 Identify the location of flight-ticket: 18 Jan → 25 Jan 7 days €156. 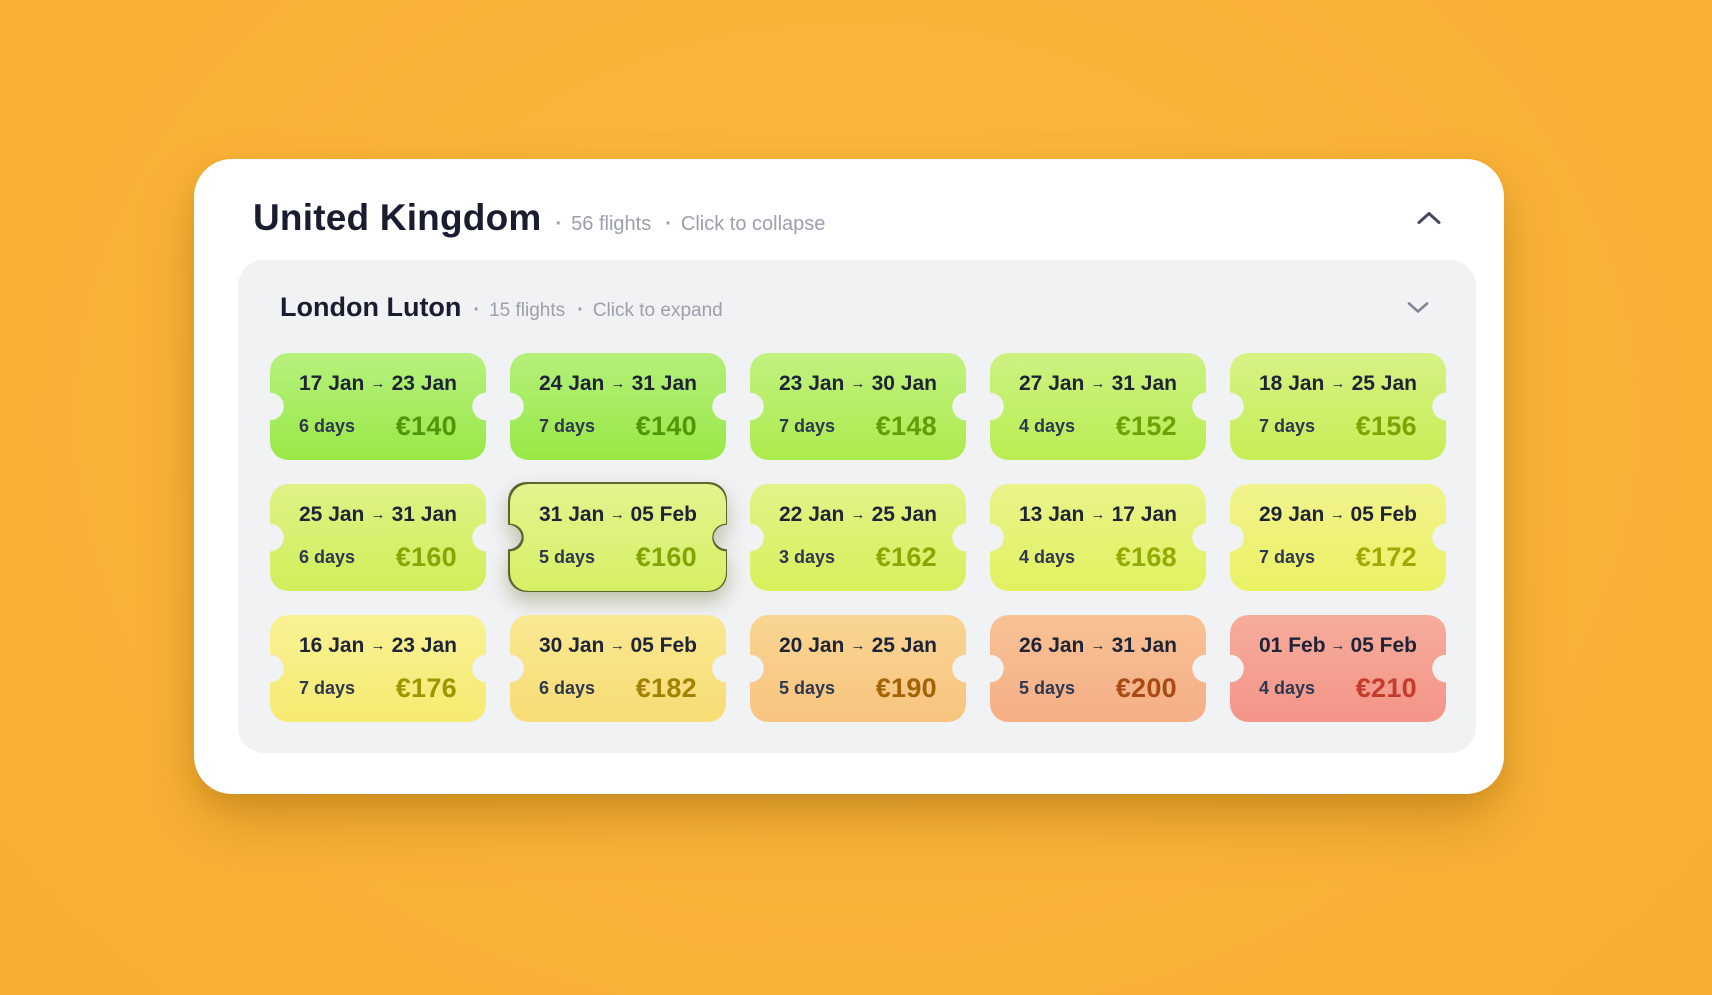
(1338, 406).